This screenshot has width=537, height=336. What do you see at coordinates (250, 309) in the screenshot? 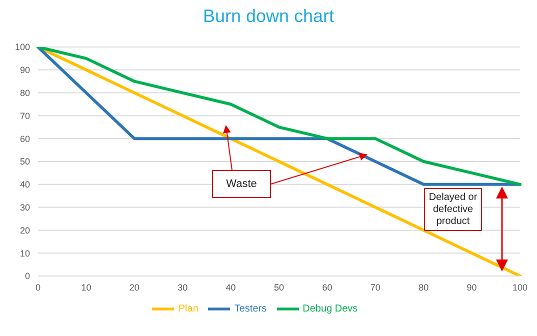
I see `legend-label: Testers` at bounding box center [250, 309].